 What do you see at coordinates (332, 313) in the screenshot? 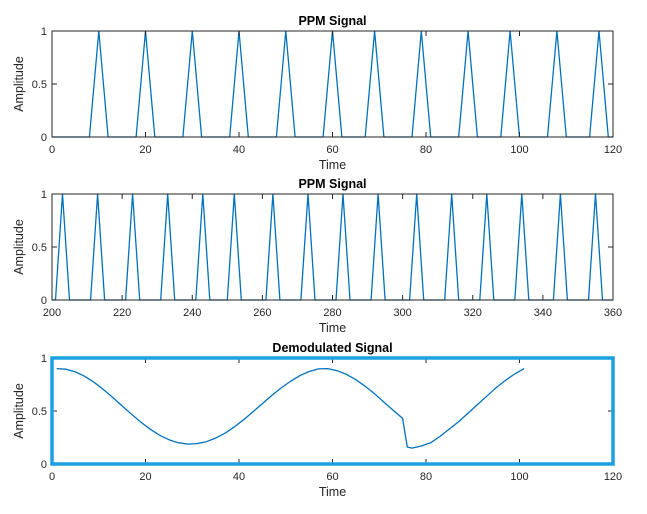
I see `x-tick-label: 280` at bounding box center [332, 313].